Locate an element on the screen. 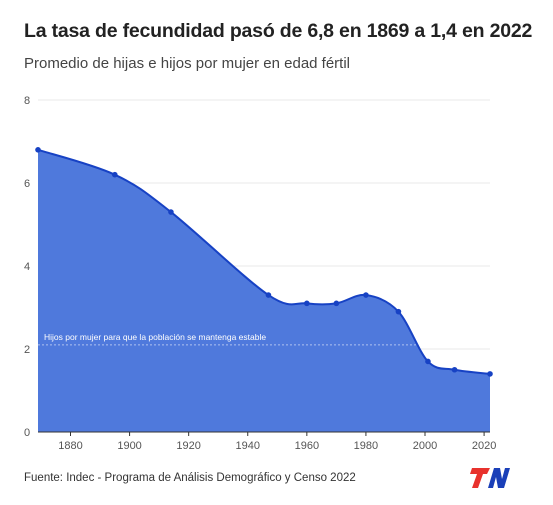 This screenshot has width=553, height=505. x-tick-label: 1940 is located at coordinates (248, 446).